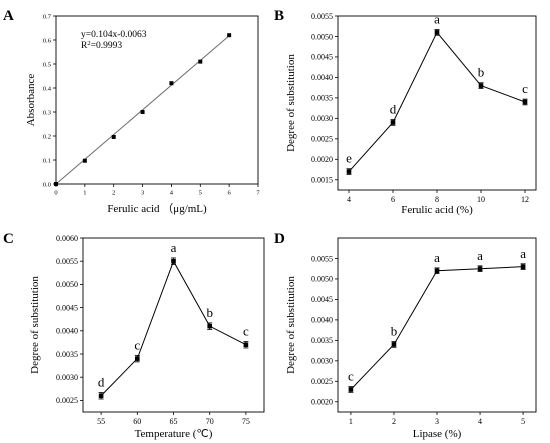 This screenshot has height=443, width=550. Describe the element at coordinates (47, 160) in the screenshot. I see `y-tick-label: 0.1` at that location.